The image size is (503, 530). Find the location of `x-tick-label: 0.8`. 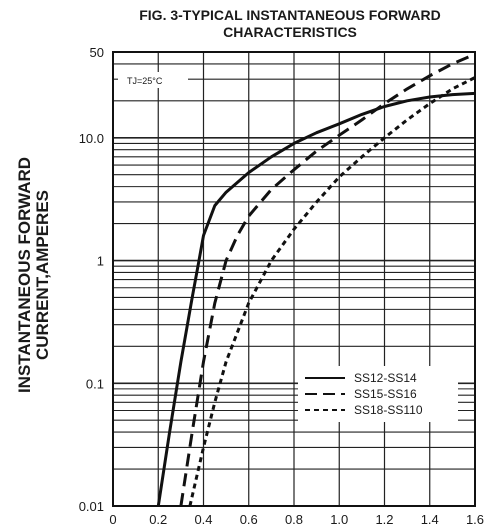

x-tick-label: 0.8 is located at coordinates (294, 519).